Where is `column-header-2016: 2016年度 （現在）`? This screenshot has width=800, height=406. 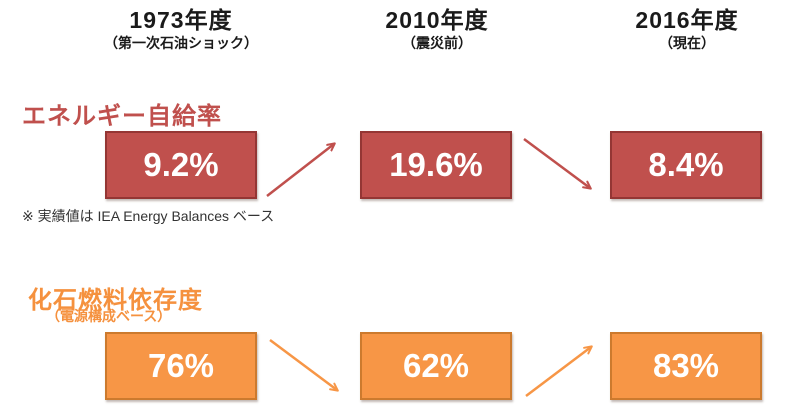
column-header-2016: 2016年度 （現在） is located at coordinates (683, 29).